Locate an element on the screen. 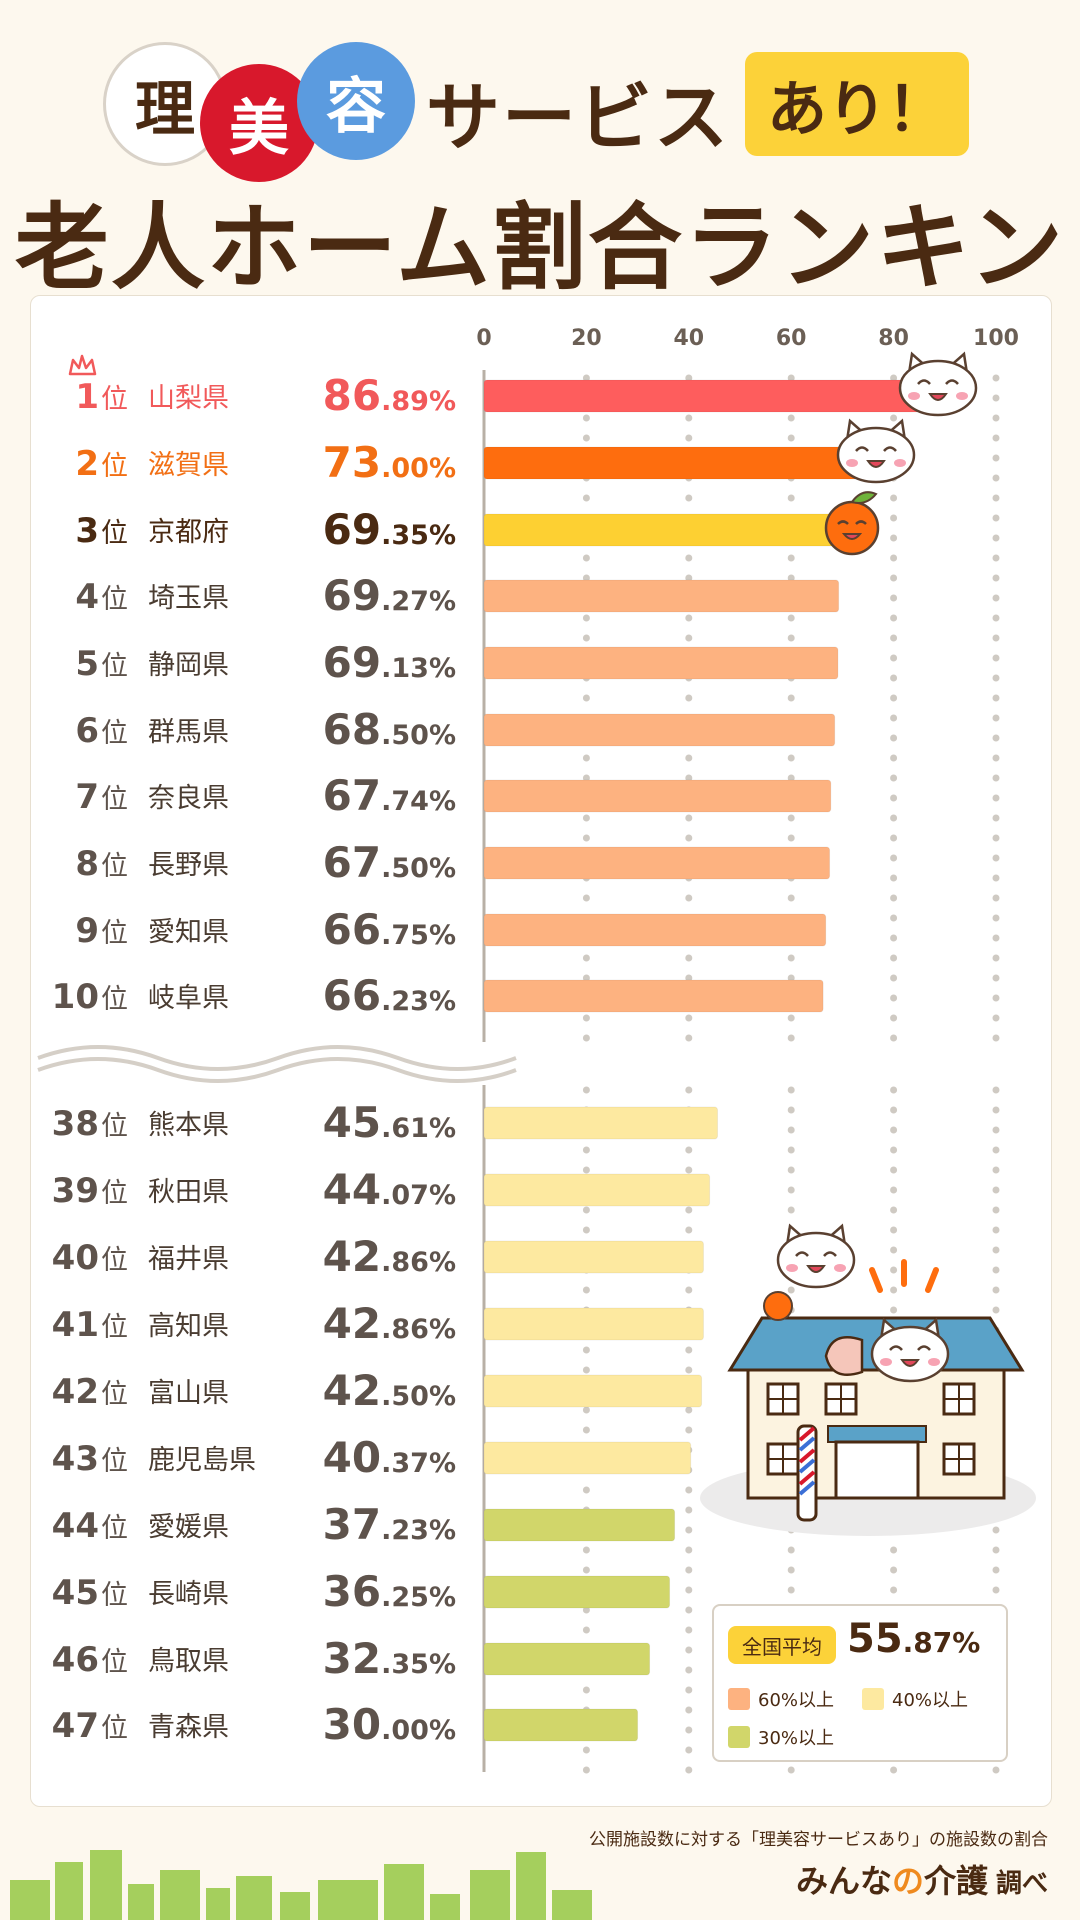  bar-静岡県 is located at coordinates (661, 663).